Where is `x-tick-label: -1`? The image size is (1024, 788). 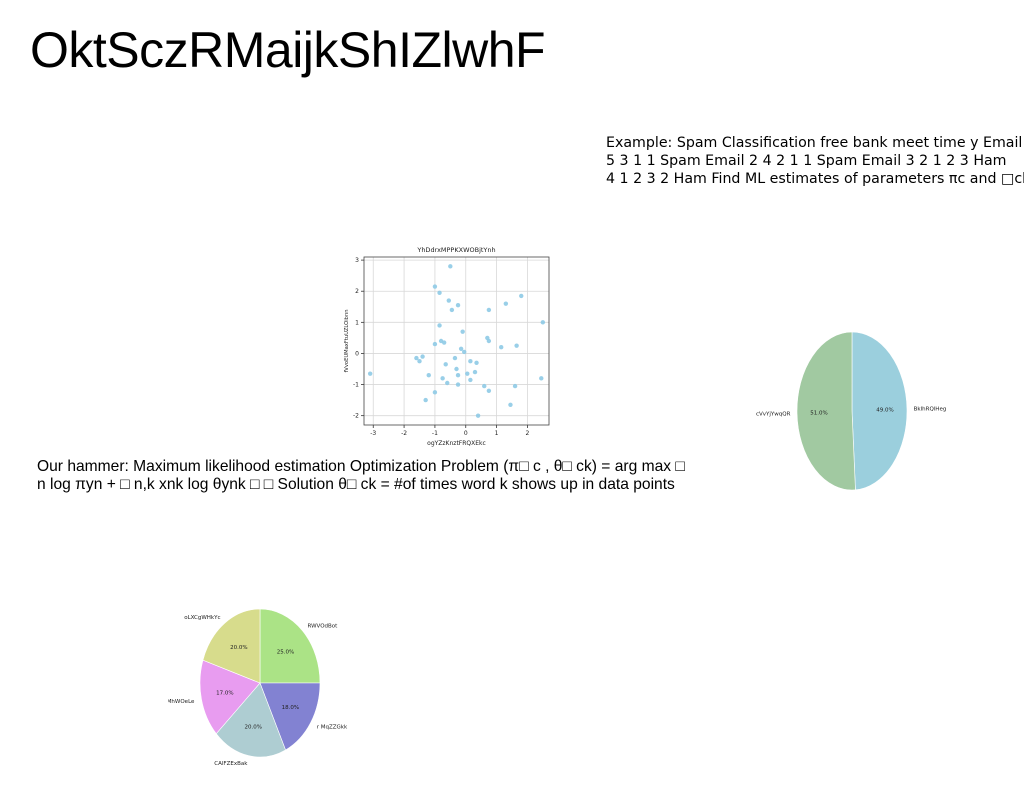
x-tick-label: -1 is located at coordinates (435, 433).